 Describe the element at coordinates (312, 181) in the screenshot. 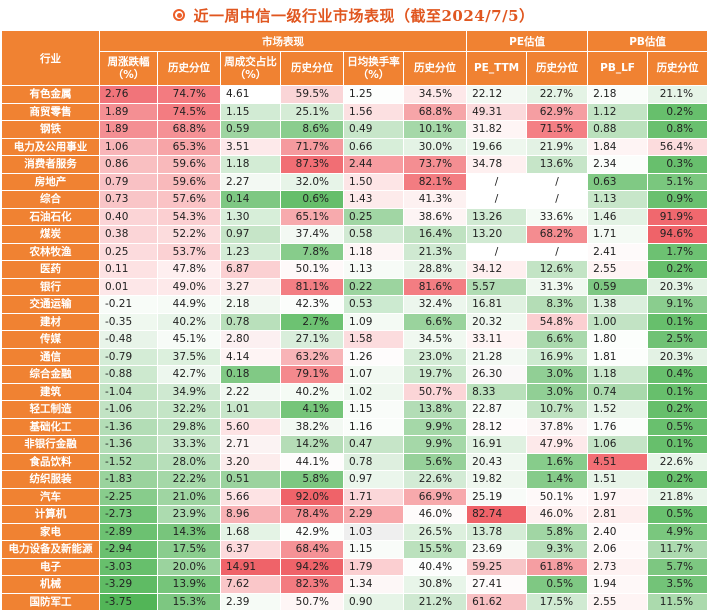

I see `percentile-cell: 32.0%` at that location.